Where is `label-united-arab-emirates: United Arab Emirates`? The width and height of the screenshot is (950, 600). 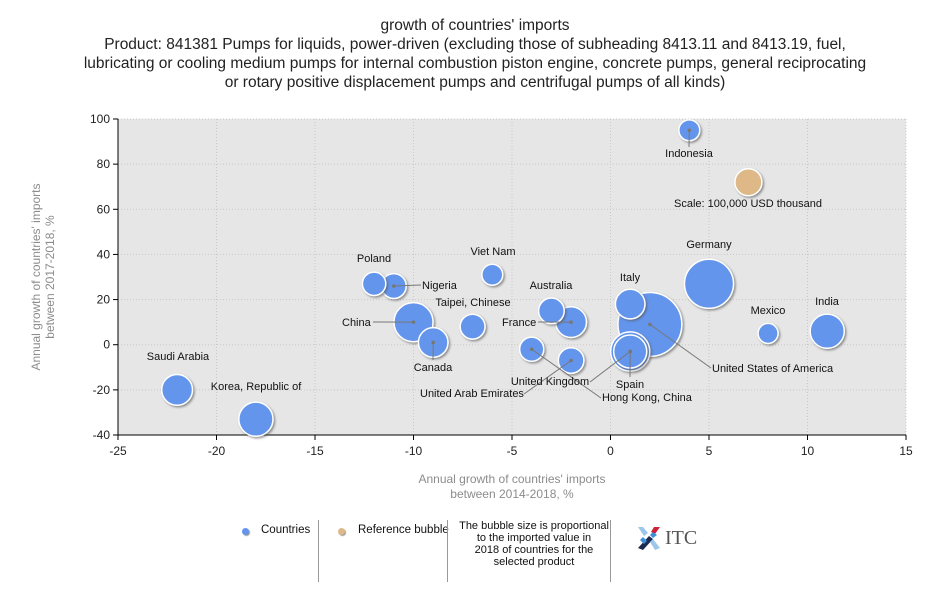 label-united-arab-emirates: United Arab Emirates is located at coordinates (472, 394).